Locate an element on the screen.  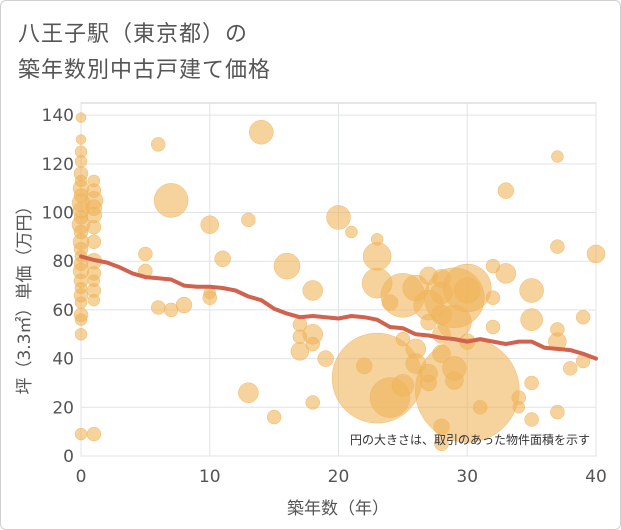
y-tick-label: 120 is located at coordinates (58, 165).